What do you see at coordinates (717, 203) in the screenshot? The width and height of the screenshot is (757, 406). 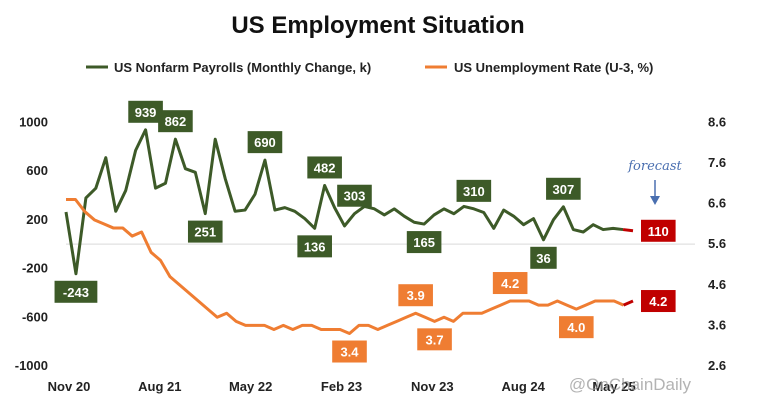 I see `right-tick-label: 6.6` at bounding box center [717, 203].